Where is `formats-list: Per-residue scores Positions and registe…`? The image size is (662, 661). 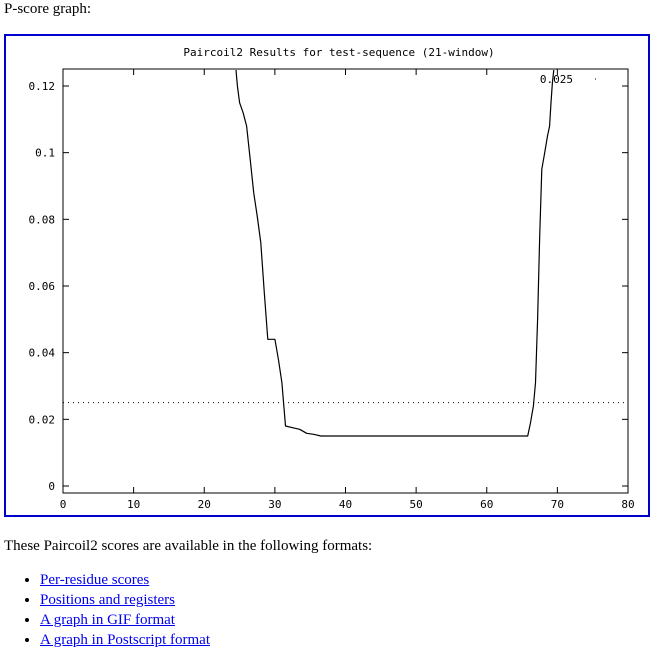
formats-list: Per-residue scores Positions and registe… is located at coordinates (113, 610).